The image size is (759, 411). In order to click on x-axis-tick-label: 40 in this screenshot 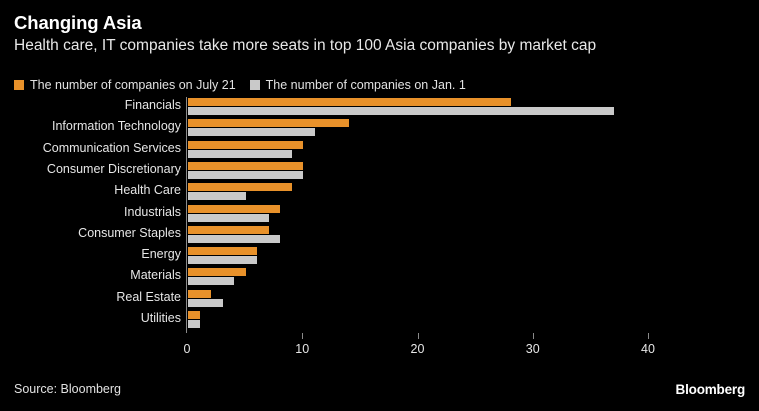, I will do `click(648, 349)`.